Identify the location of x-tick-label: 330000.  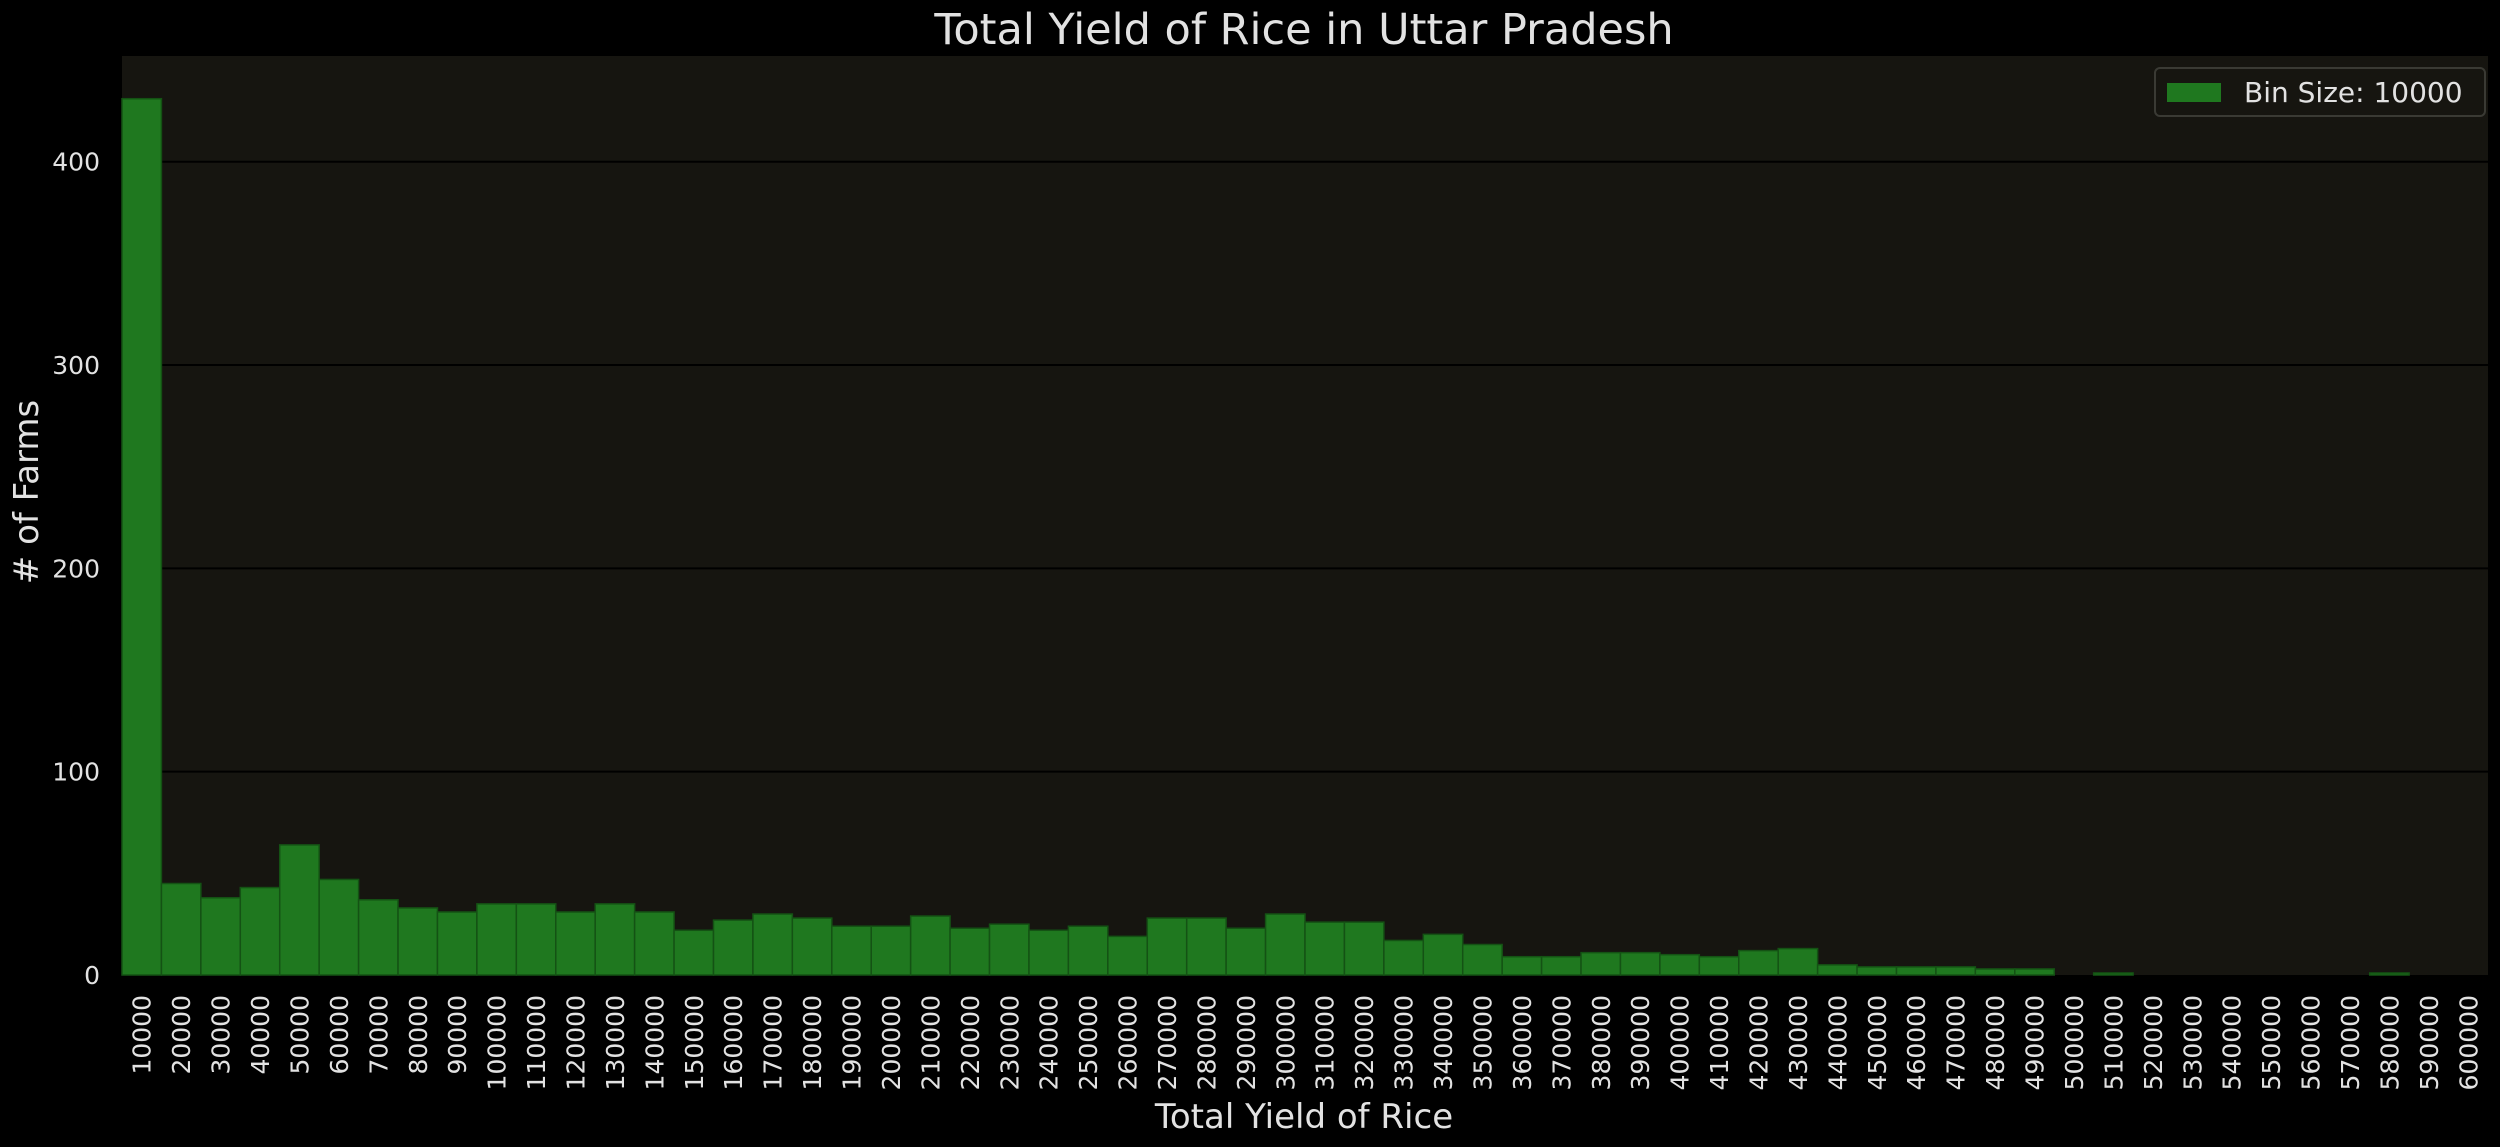
(1404, 1042).